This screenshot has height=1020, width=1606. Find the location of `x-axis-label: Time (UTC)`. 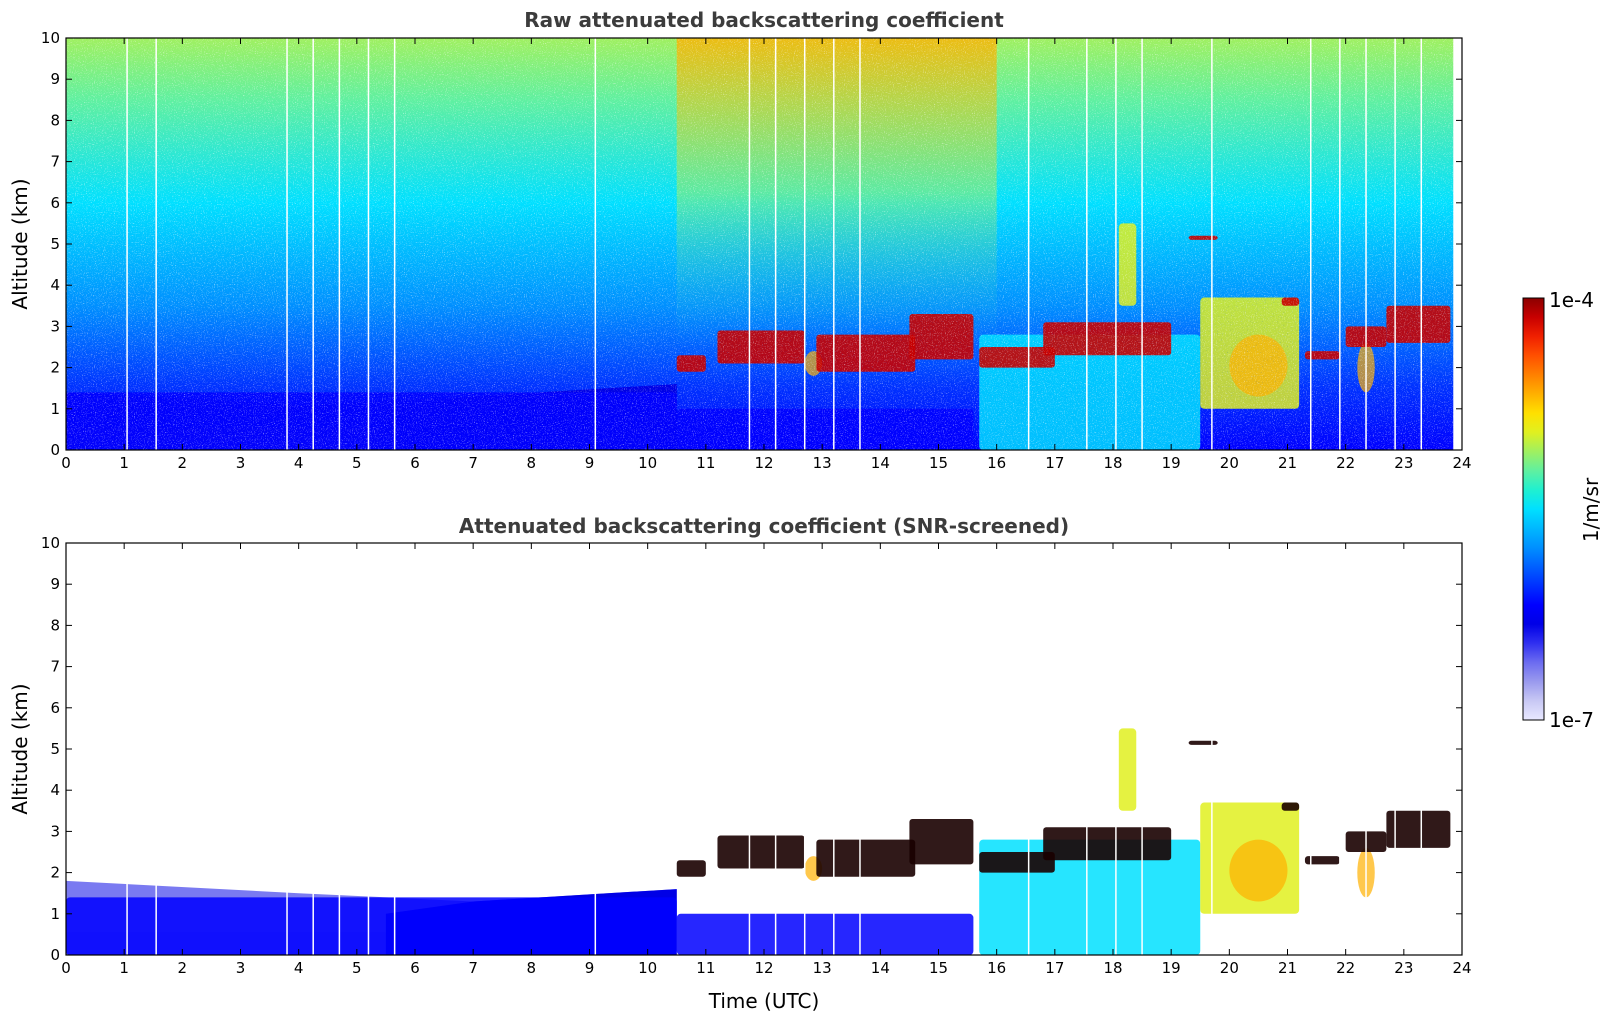

x-axis-label: Time (UTC) is located at coordinates (764, 1001).